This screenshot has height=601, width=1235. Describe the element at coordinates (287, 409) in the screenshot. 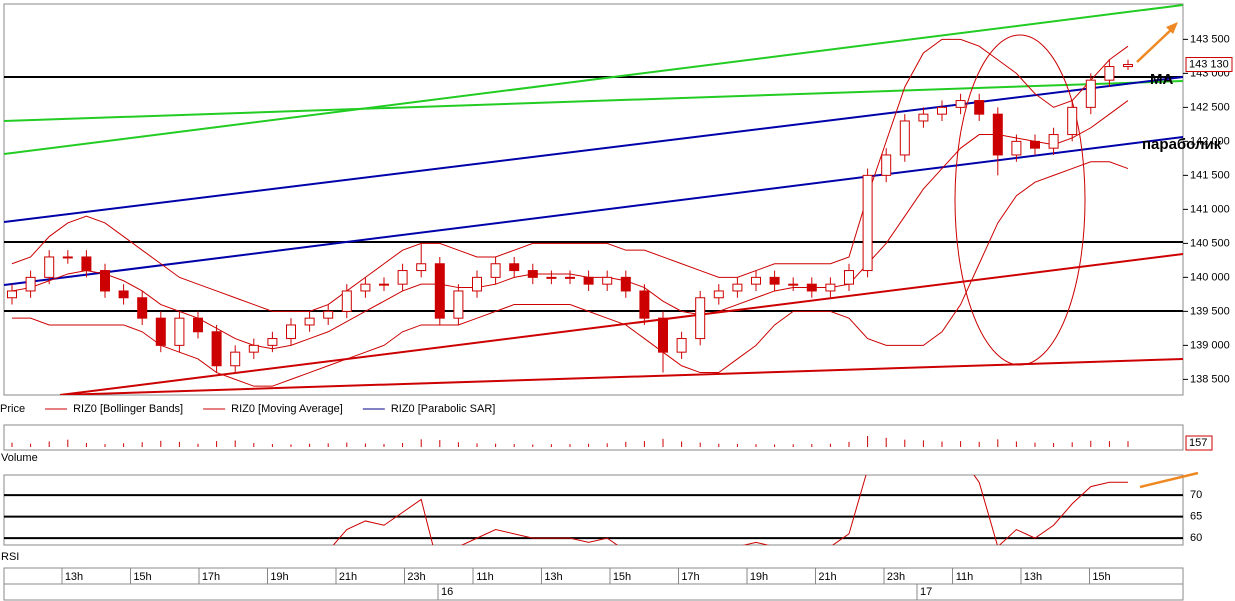

I see `legend-label: RIZ0 [Moving Average]` at that location.